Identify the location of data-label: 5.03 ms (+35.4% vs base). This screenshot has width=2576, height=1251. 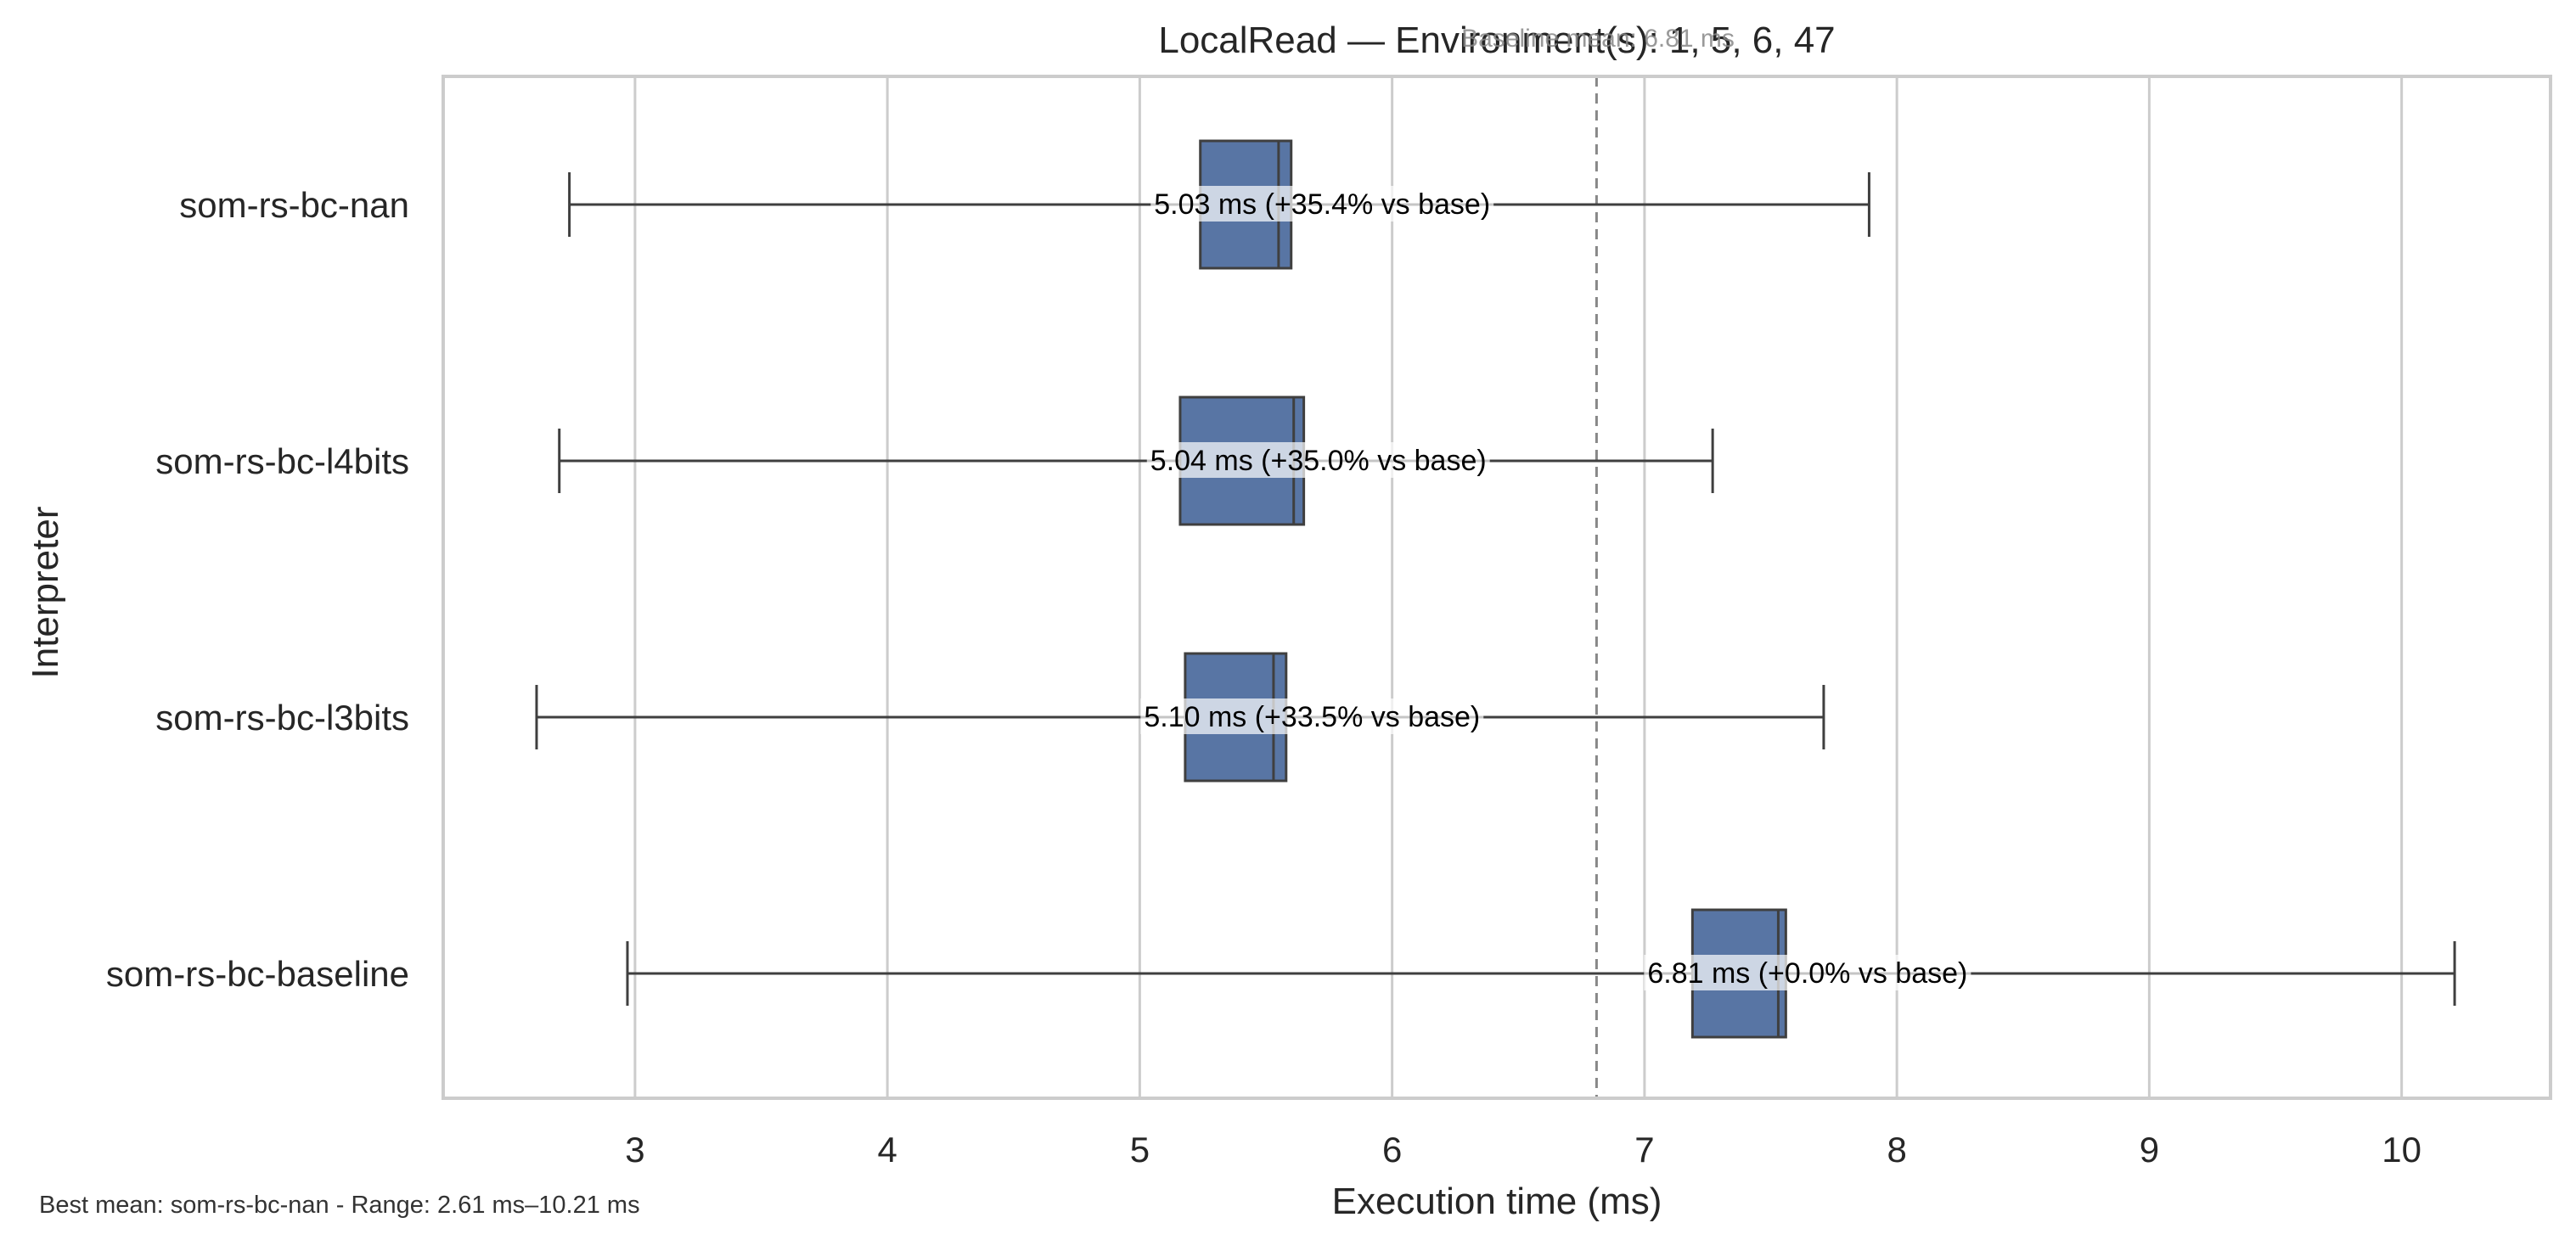
(1322, 204).